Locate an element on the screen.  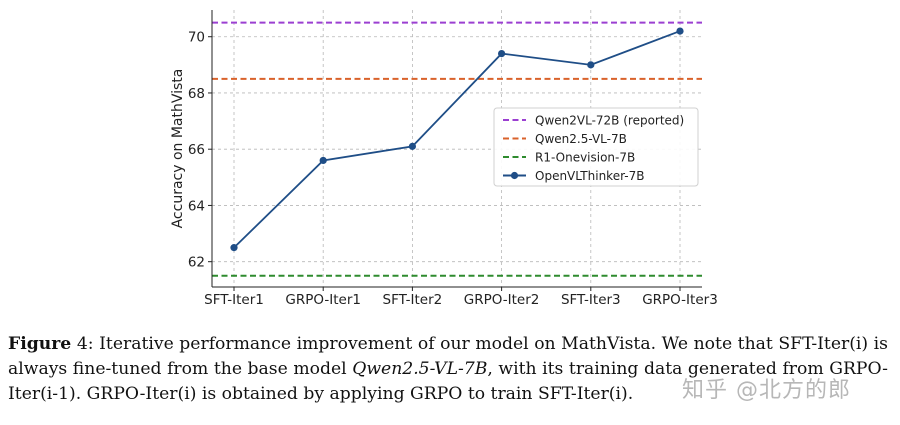
x-tick-label: GRPO-Iter3 is located at coordinates (680, 300).